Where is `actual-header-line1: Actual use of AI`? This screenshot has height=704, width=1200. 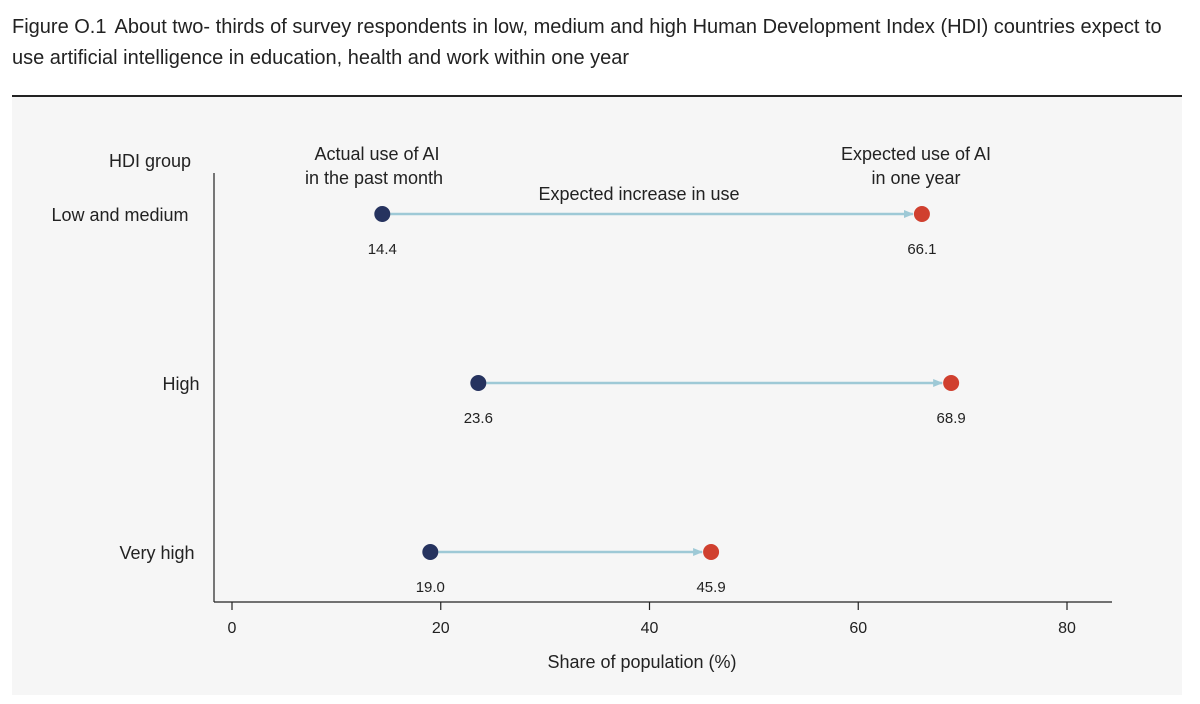
actual-header-line1: Actual use of AI is located at coordinates (376, 154).